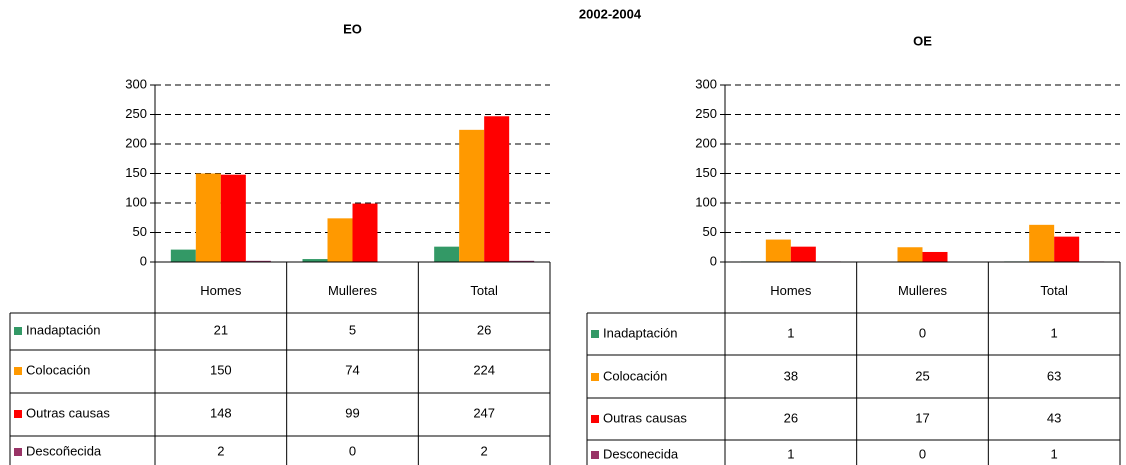 This screenshot has width=1126, height=465. Describe the element at coordinates (791, 375) in the screenshot. I see `table-cell: 38` at that location.